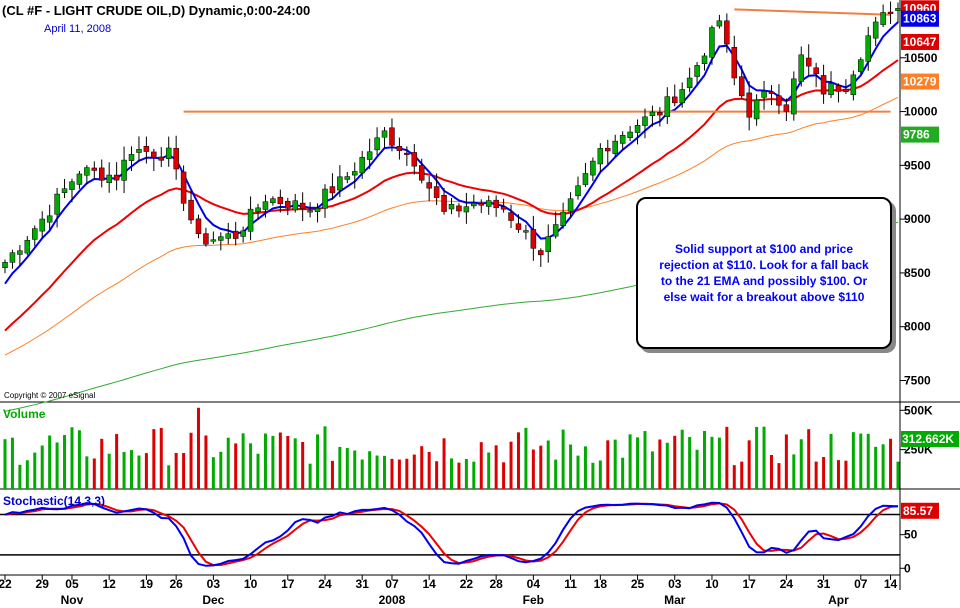 The height and width of the screenshot is (608, 960). I want to click on x-tick-label: 17, so click(749, 584).